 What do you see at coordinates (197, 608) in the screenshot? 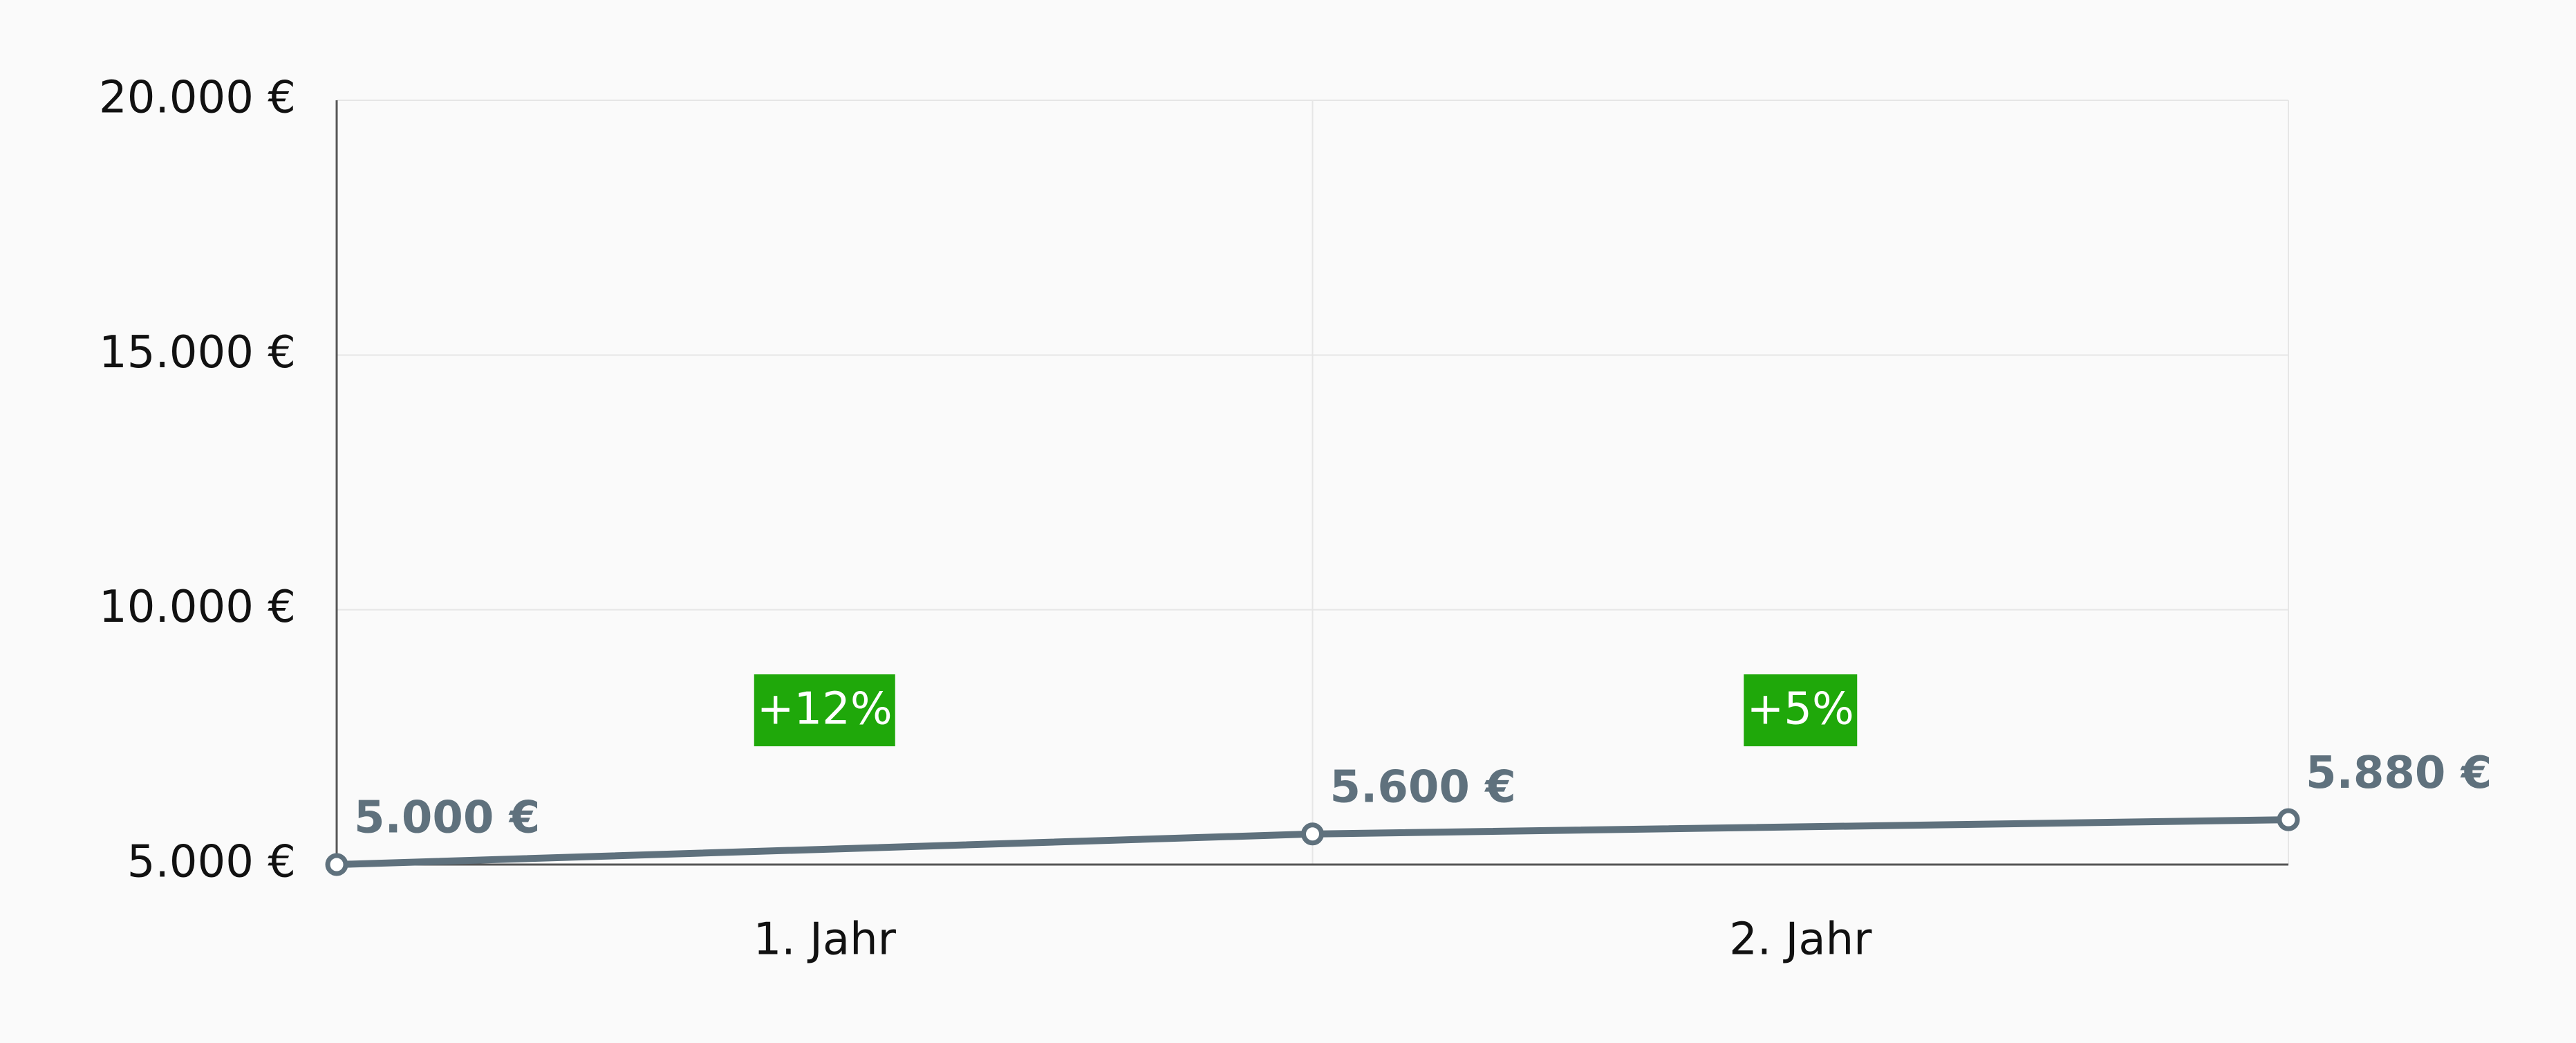
I see `y-tick-label: 10.000 €` at bounding box center [197, 608].